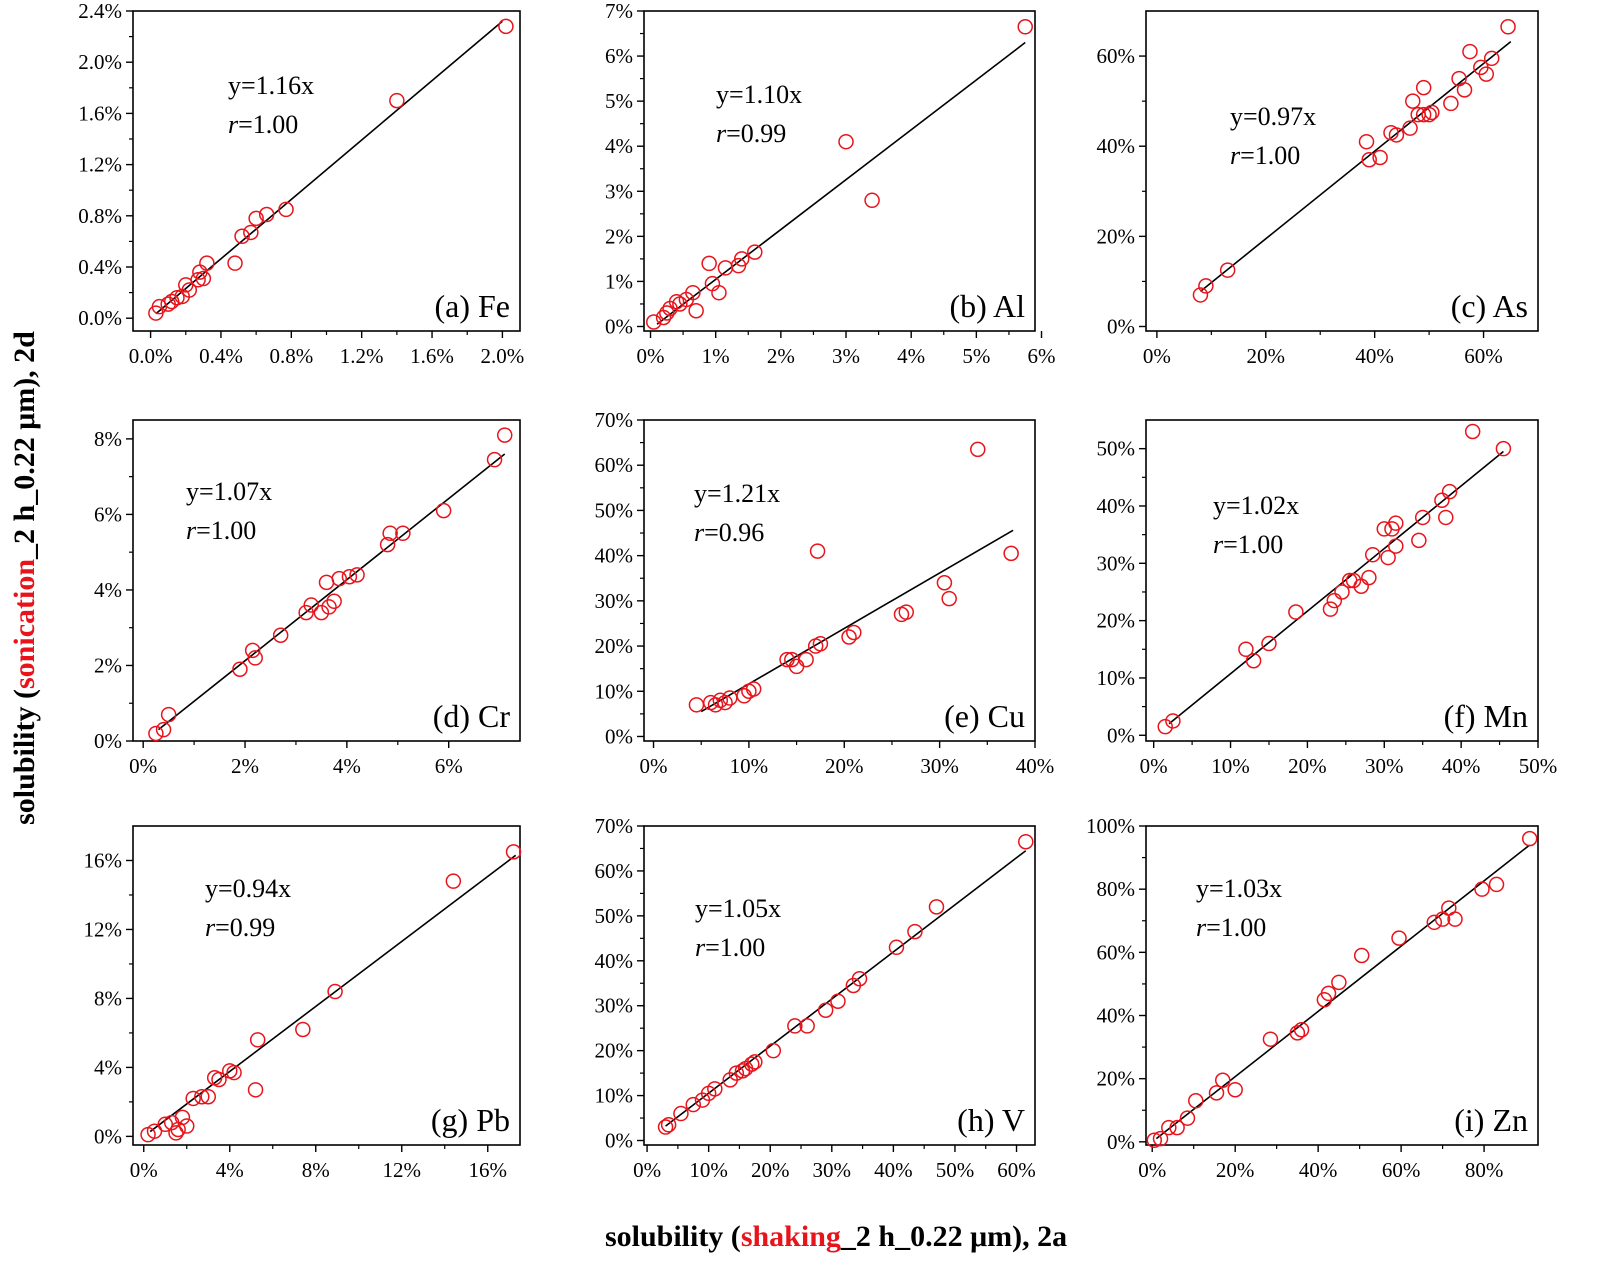 The height and width of the screenshot is (1277, 1597). Describe the element at coordinates (108, 514) in the screenshot. I see `y-tick-label: 6%` at that location.